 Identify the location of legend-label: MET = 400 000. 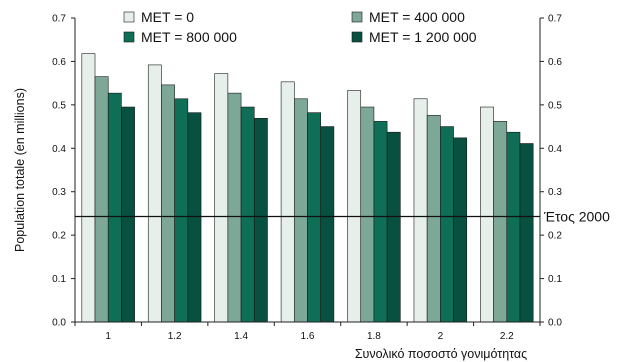
(417, 17).